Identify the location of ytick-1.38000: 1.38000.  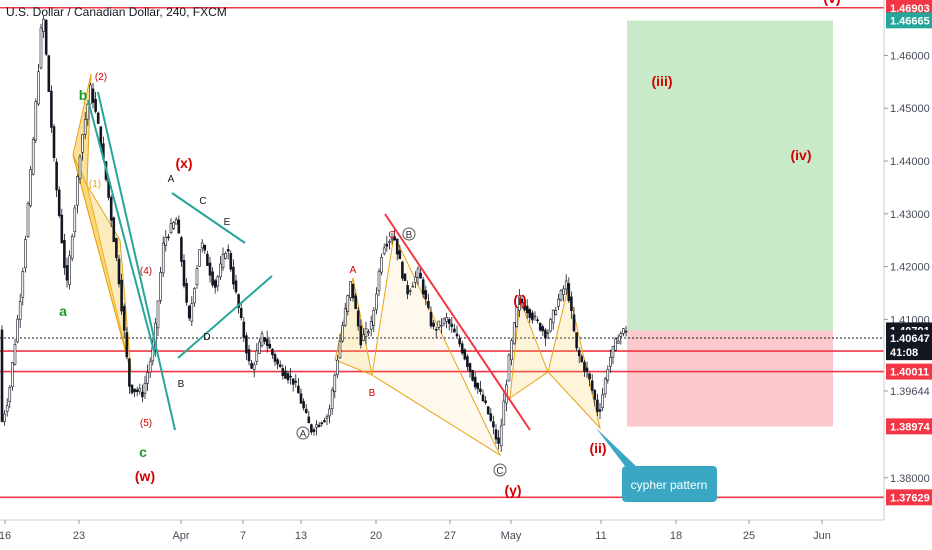
(910, 479).